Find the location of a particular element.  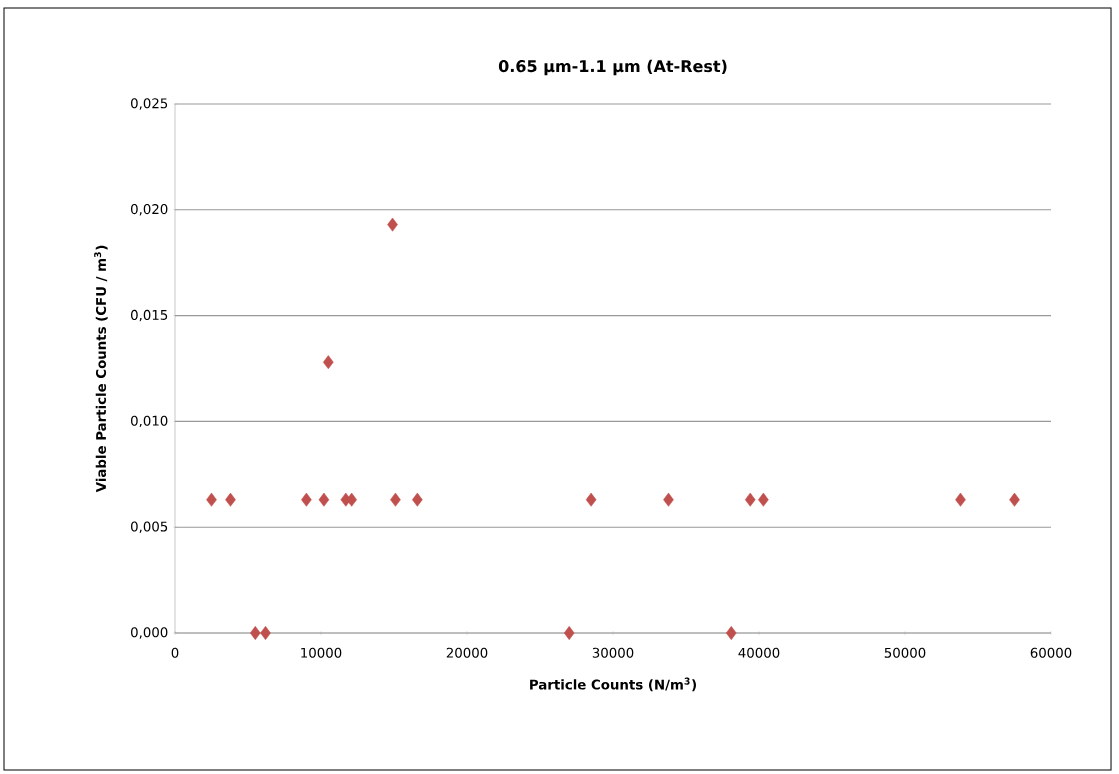

y-tick-label: 0,010 is located at coordinates (149, 421).